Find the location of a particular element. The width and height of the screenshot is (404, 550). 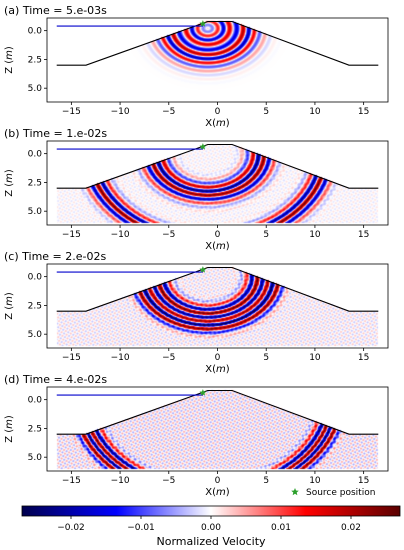

legend: Source position is located at coordinates (333, 493).